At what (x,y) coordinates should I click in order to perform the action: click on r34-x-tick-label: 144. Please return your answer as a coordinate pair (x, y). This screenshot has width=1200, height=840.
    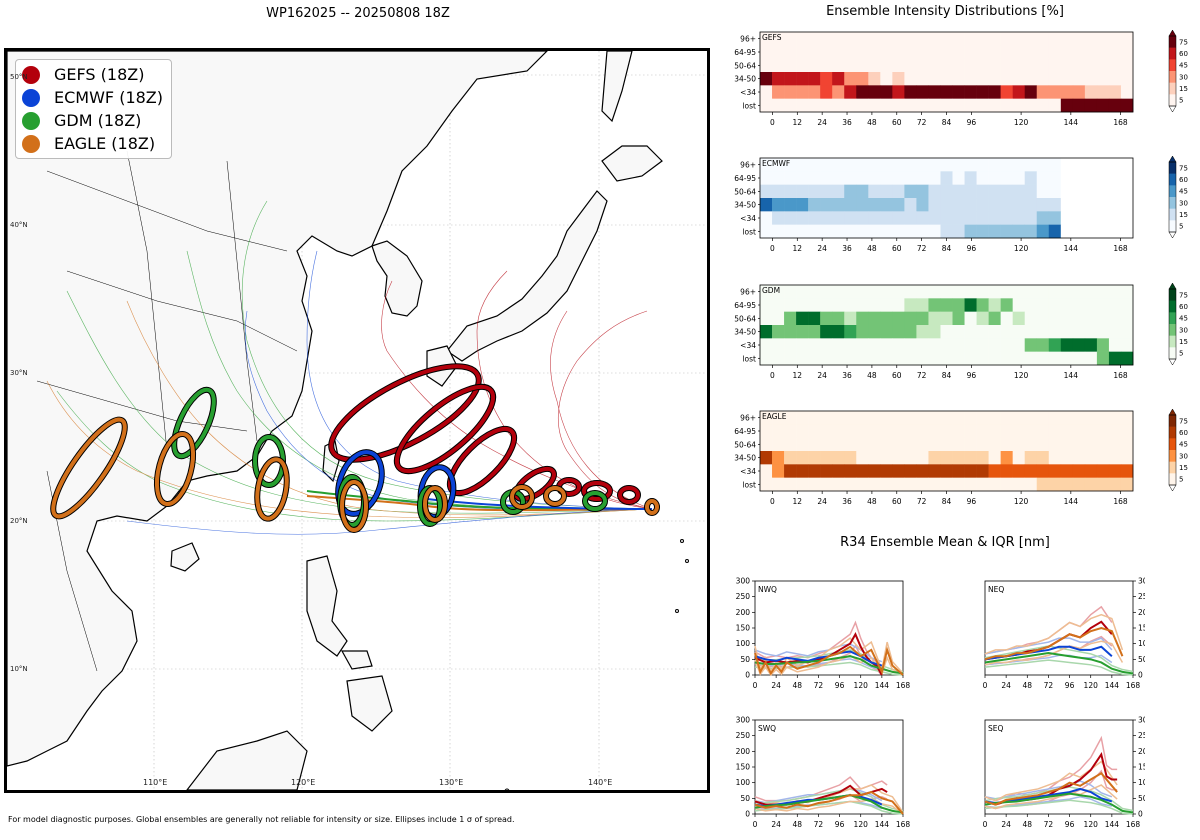
    Looking at the image, I should click on (1112, 685).